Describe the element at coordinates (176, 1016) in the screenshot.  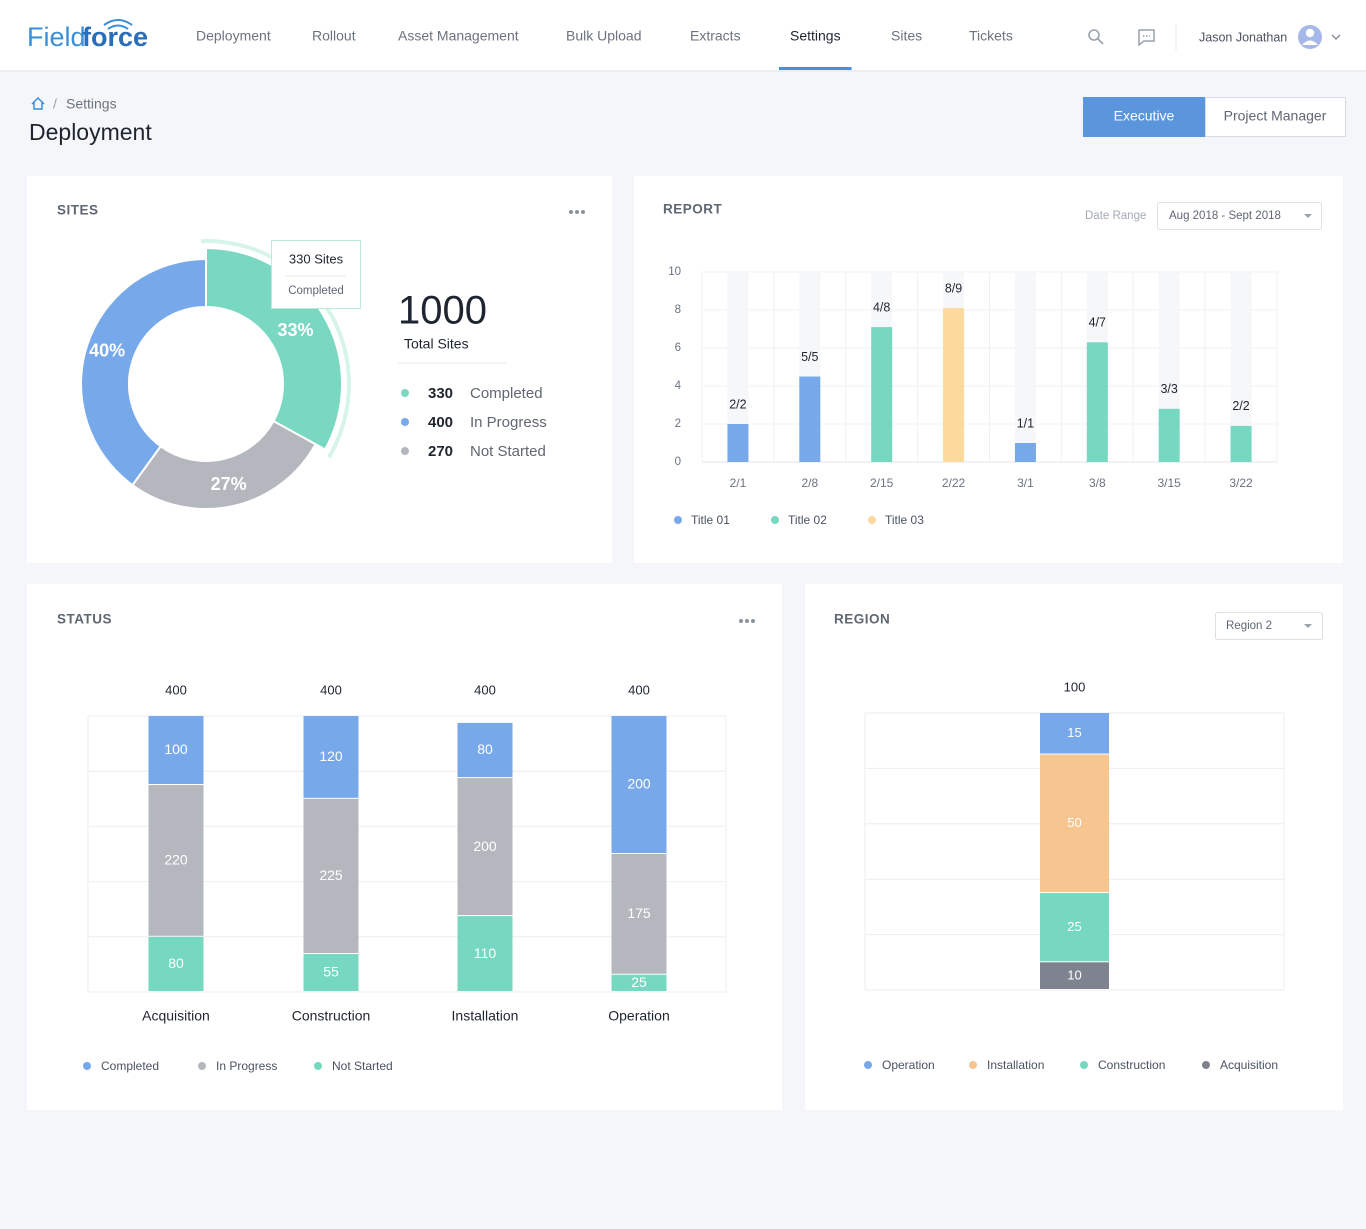
I see `x-tick-label: Acquisition` at that location.